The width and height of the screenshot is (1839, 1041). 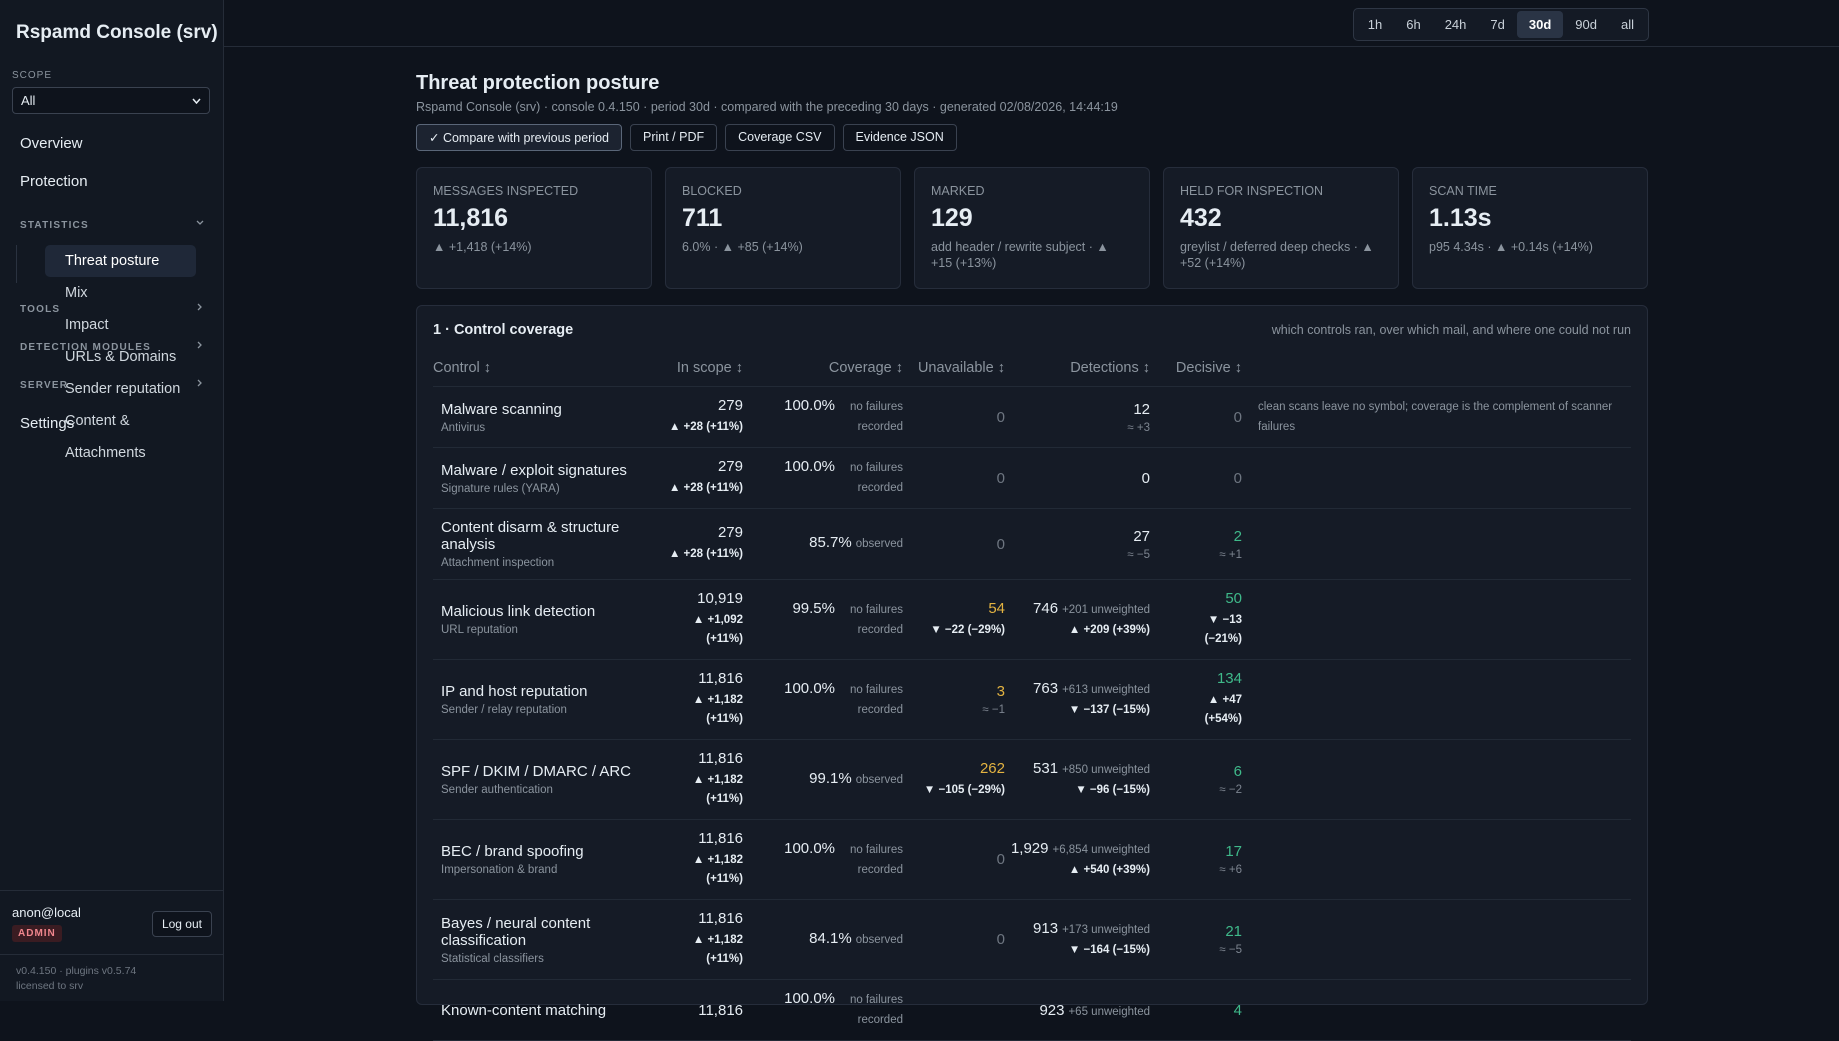 What do you see at coordinates (1627, 24) in the screenshot?
I see `period-button: all` at bounding box center [1627, 24].